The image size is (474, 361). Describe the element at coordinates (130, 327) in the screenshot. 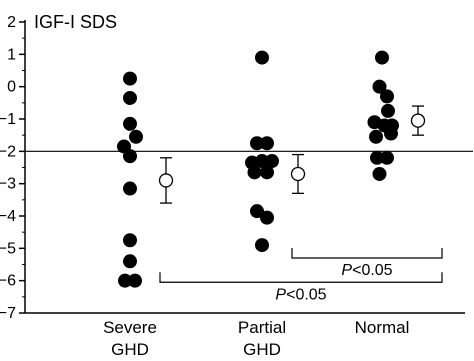

I see `category-label: Severe` at that location.